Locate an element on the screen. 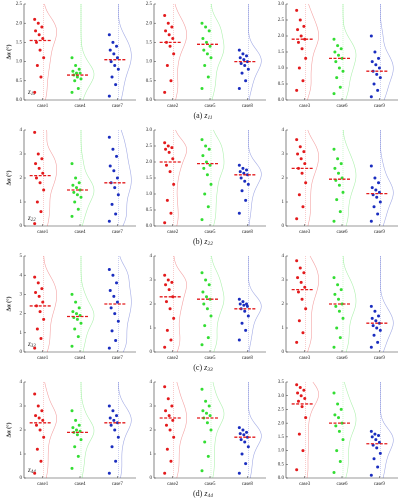  y-tick-label: 3 is located at coordinates (151, 280).